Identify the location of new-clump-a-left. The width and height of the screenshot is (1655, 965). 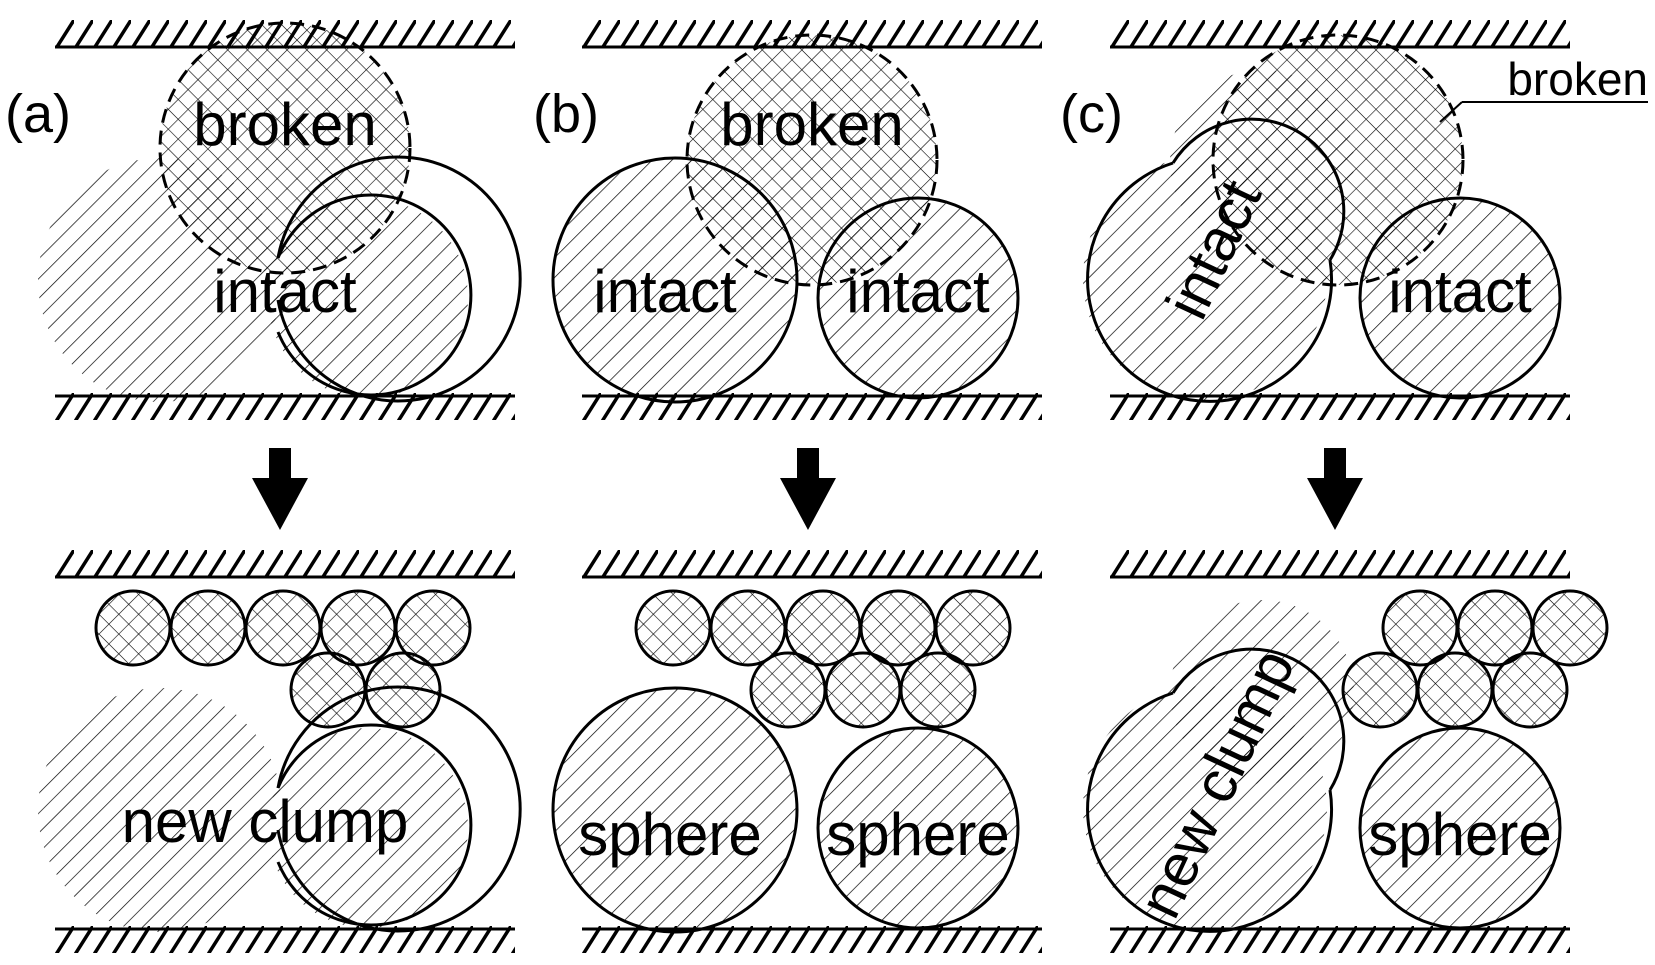
(160, 810).